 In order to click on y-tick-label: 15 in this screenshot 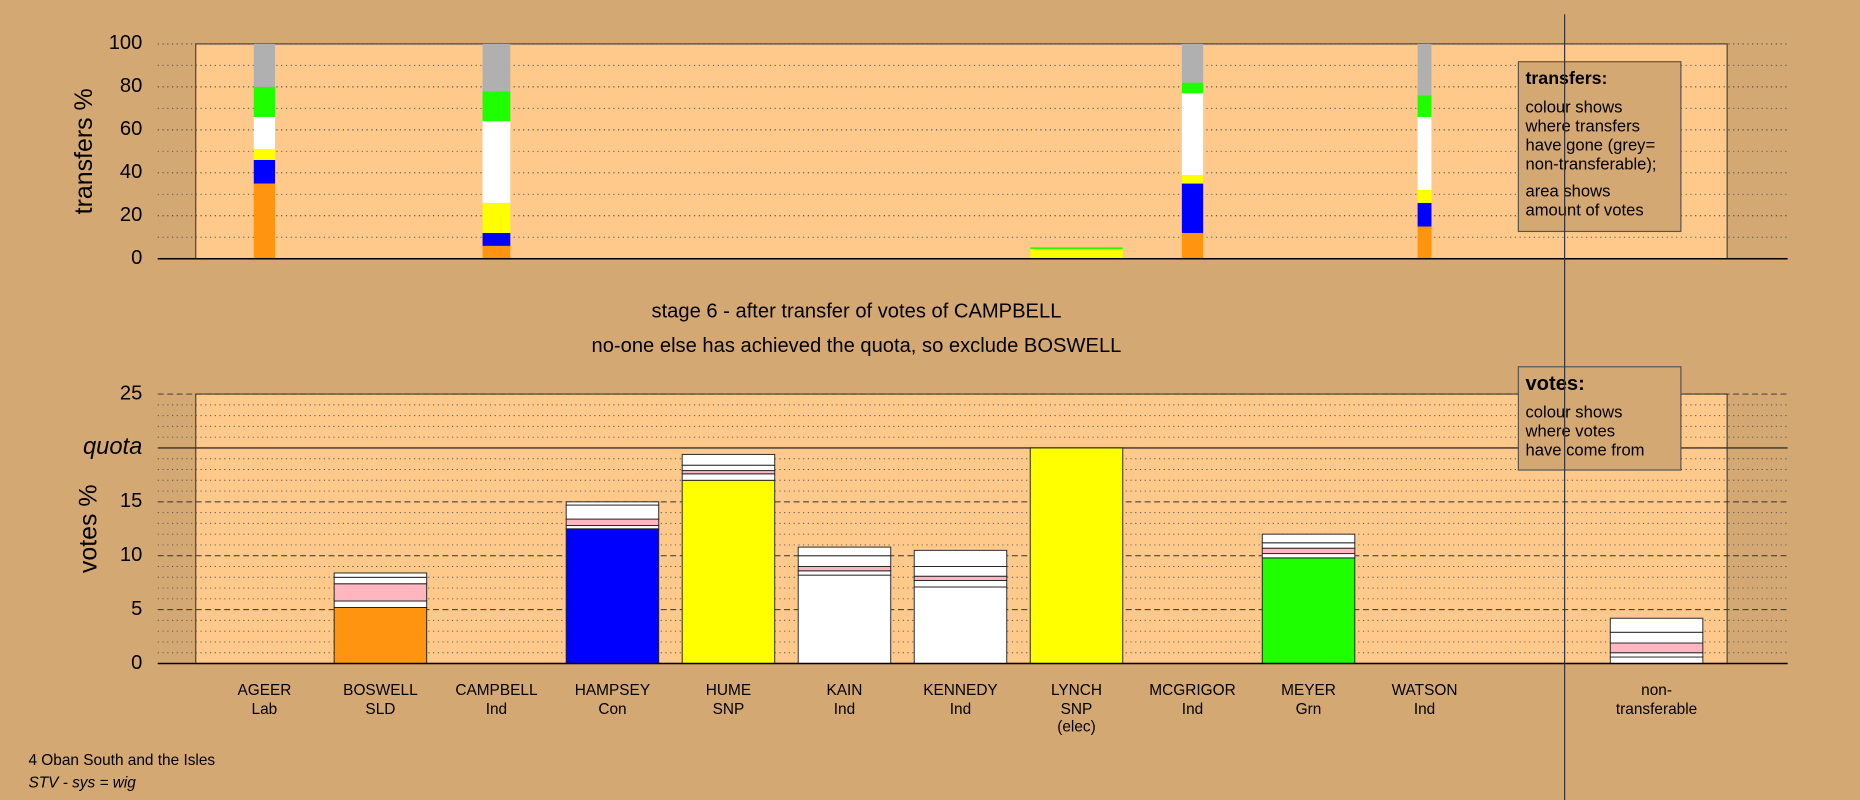, I will do `click(131, 501)`.